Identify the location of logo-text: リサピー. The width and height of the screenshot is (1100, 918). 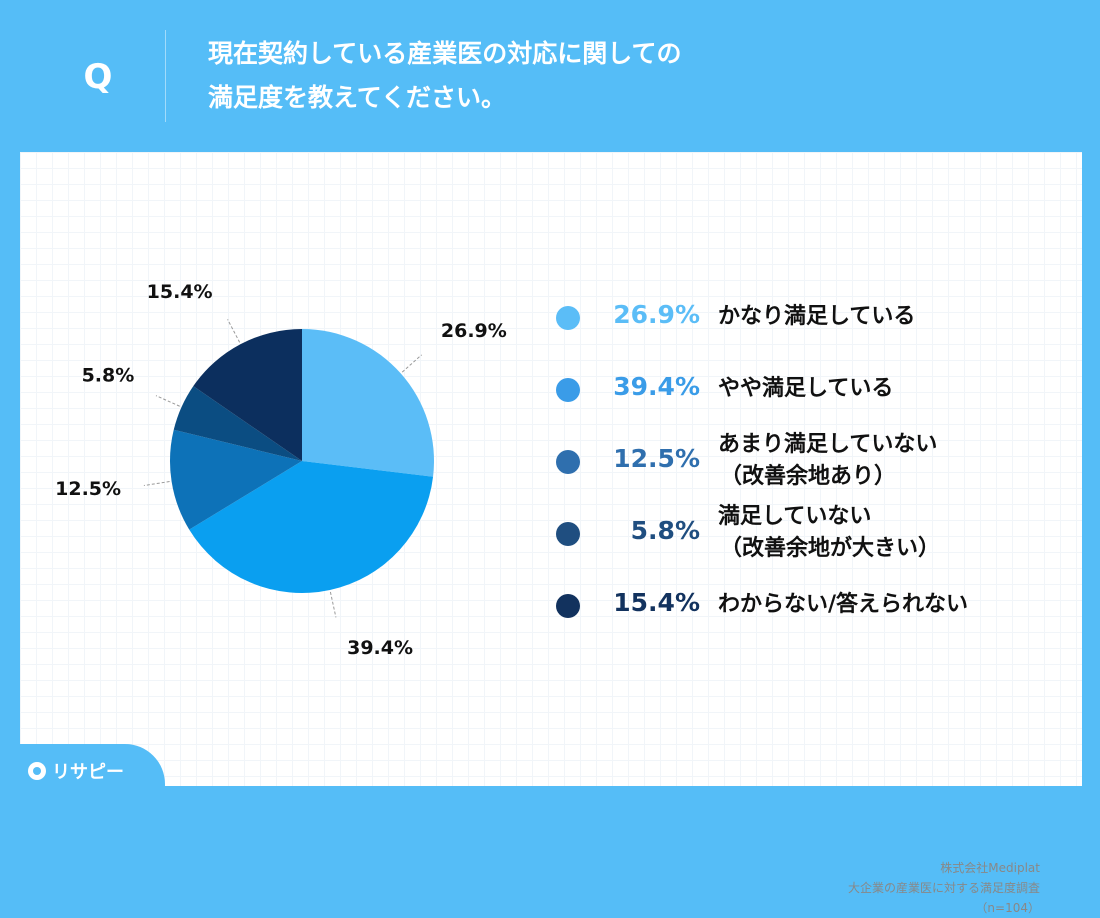
(88, 772).